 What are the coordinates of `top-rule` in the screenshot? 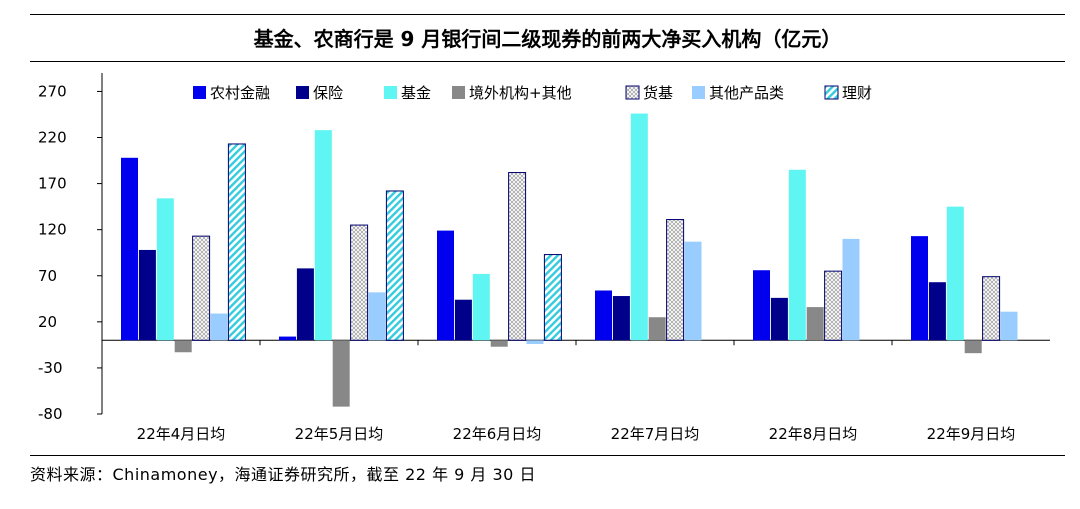 It's located at (547, 14).